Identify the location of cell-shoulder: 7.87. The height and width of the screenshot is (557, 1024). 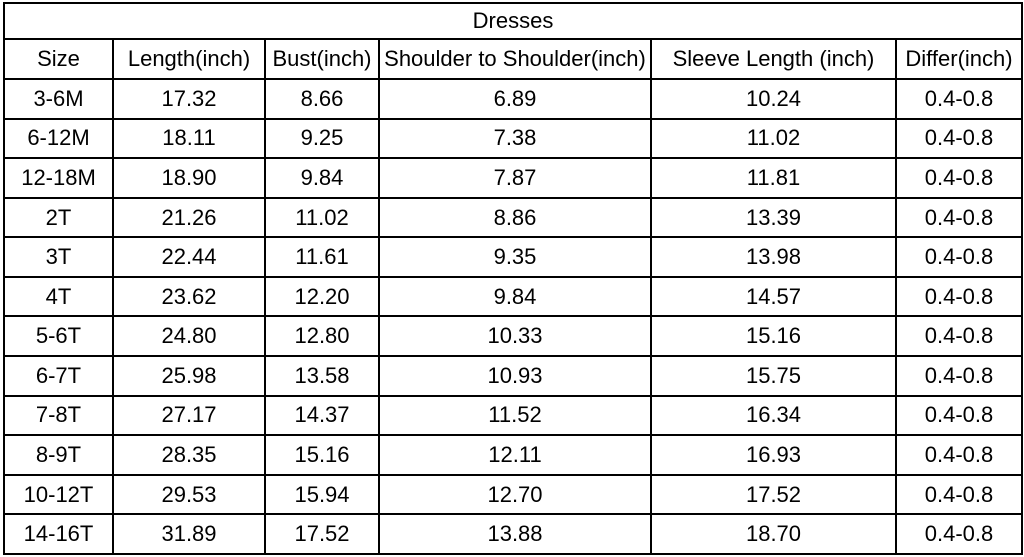
(515, 178).